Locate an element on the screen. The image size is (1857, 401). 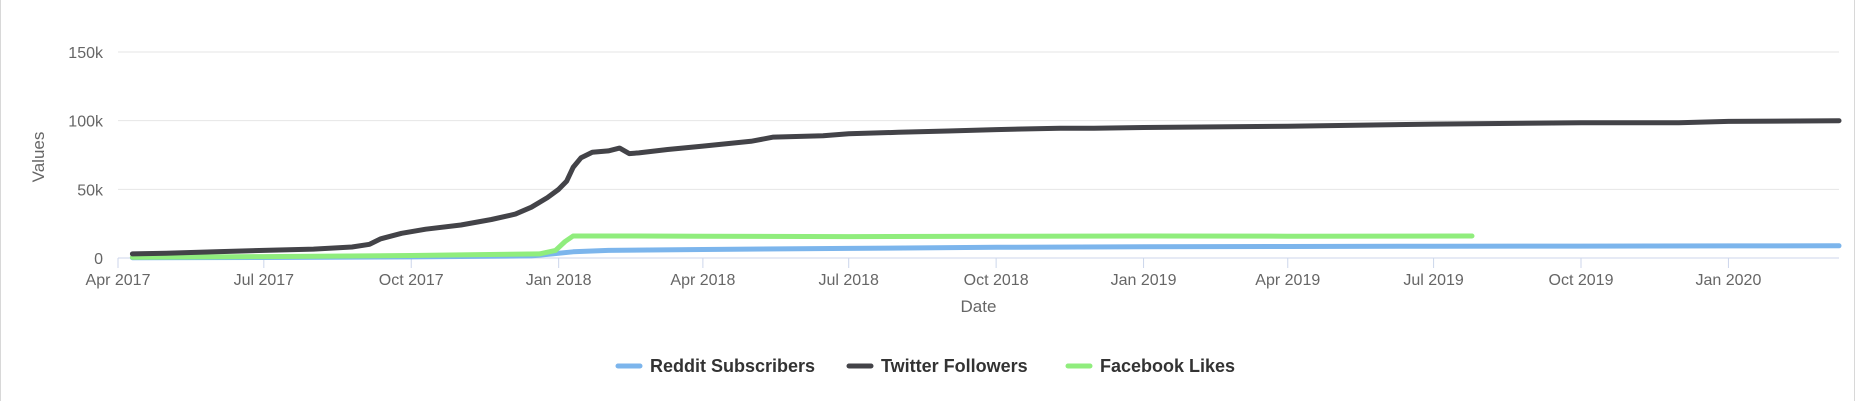
x-tick-label: Jan 2018 is located at coordinates (559, 280).